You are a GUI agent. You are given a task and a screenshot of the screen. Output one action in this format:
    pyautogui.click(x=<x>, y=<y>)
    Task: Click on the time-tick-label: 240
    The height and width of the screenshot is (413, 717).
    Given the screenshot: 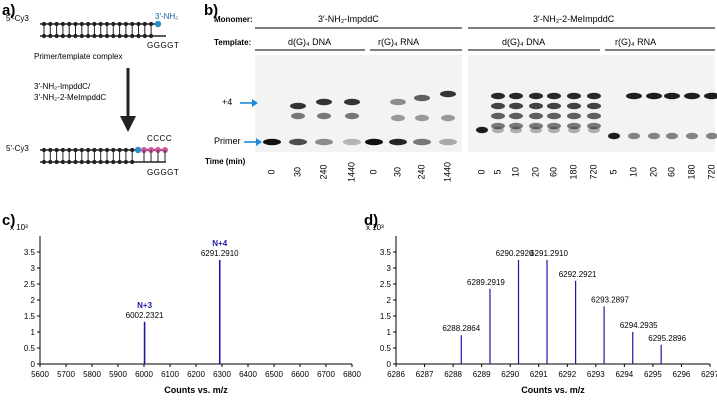 What is the action you would take?
    pyautogui.click(x=323, y=171)
    